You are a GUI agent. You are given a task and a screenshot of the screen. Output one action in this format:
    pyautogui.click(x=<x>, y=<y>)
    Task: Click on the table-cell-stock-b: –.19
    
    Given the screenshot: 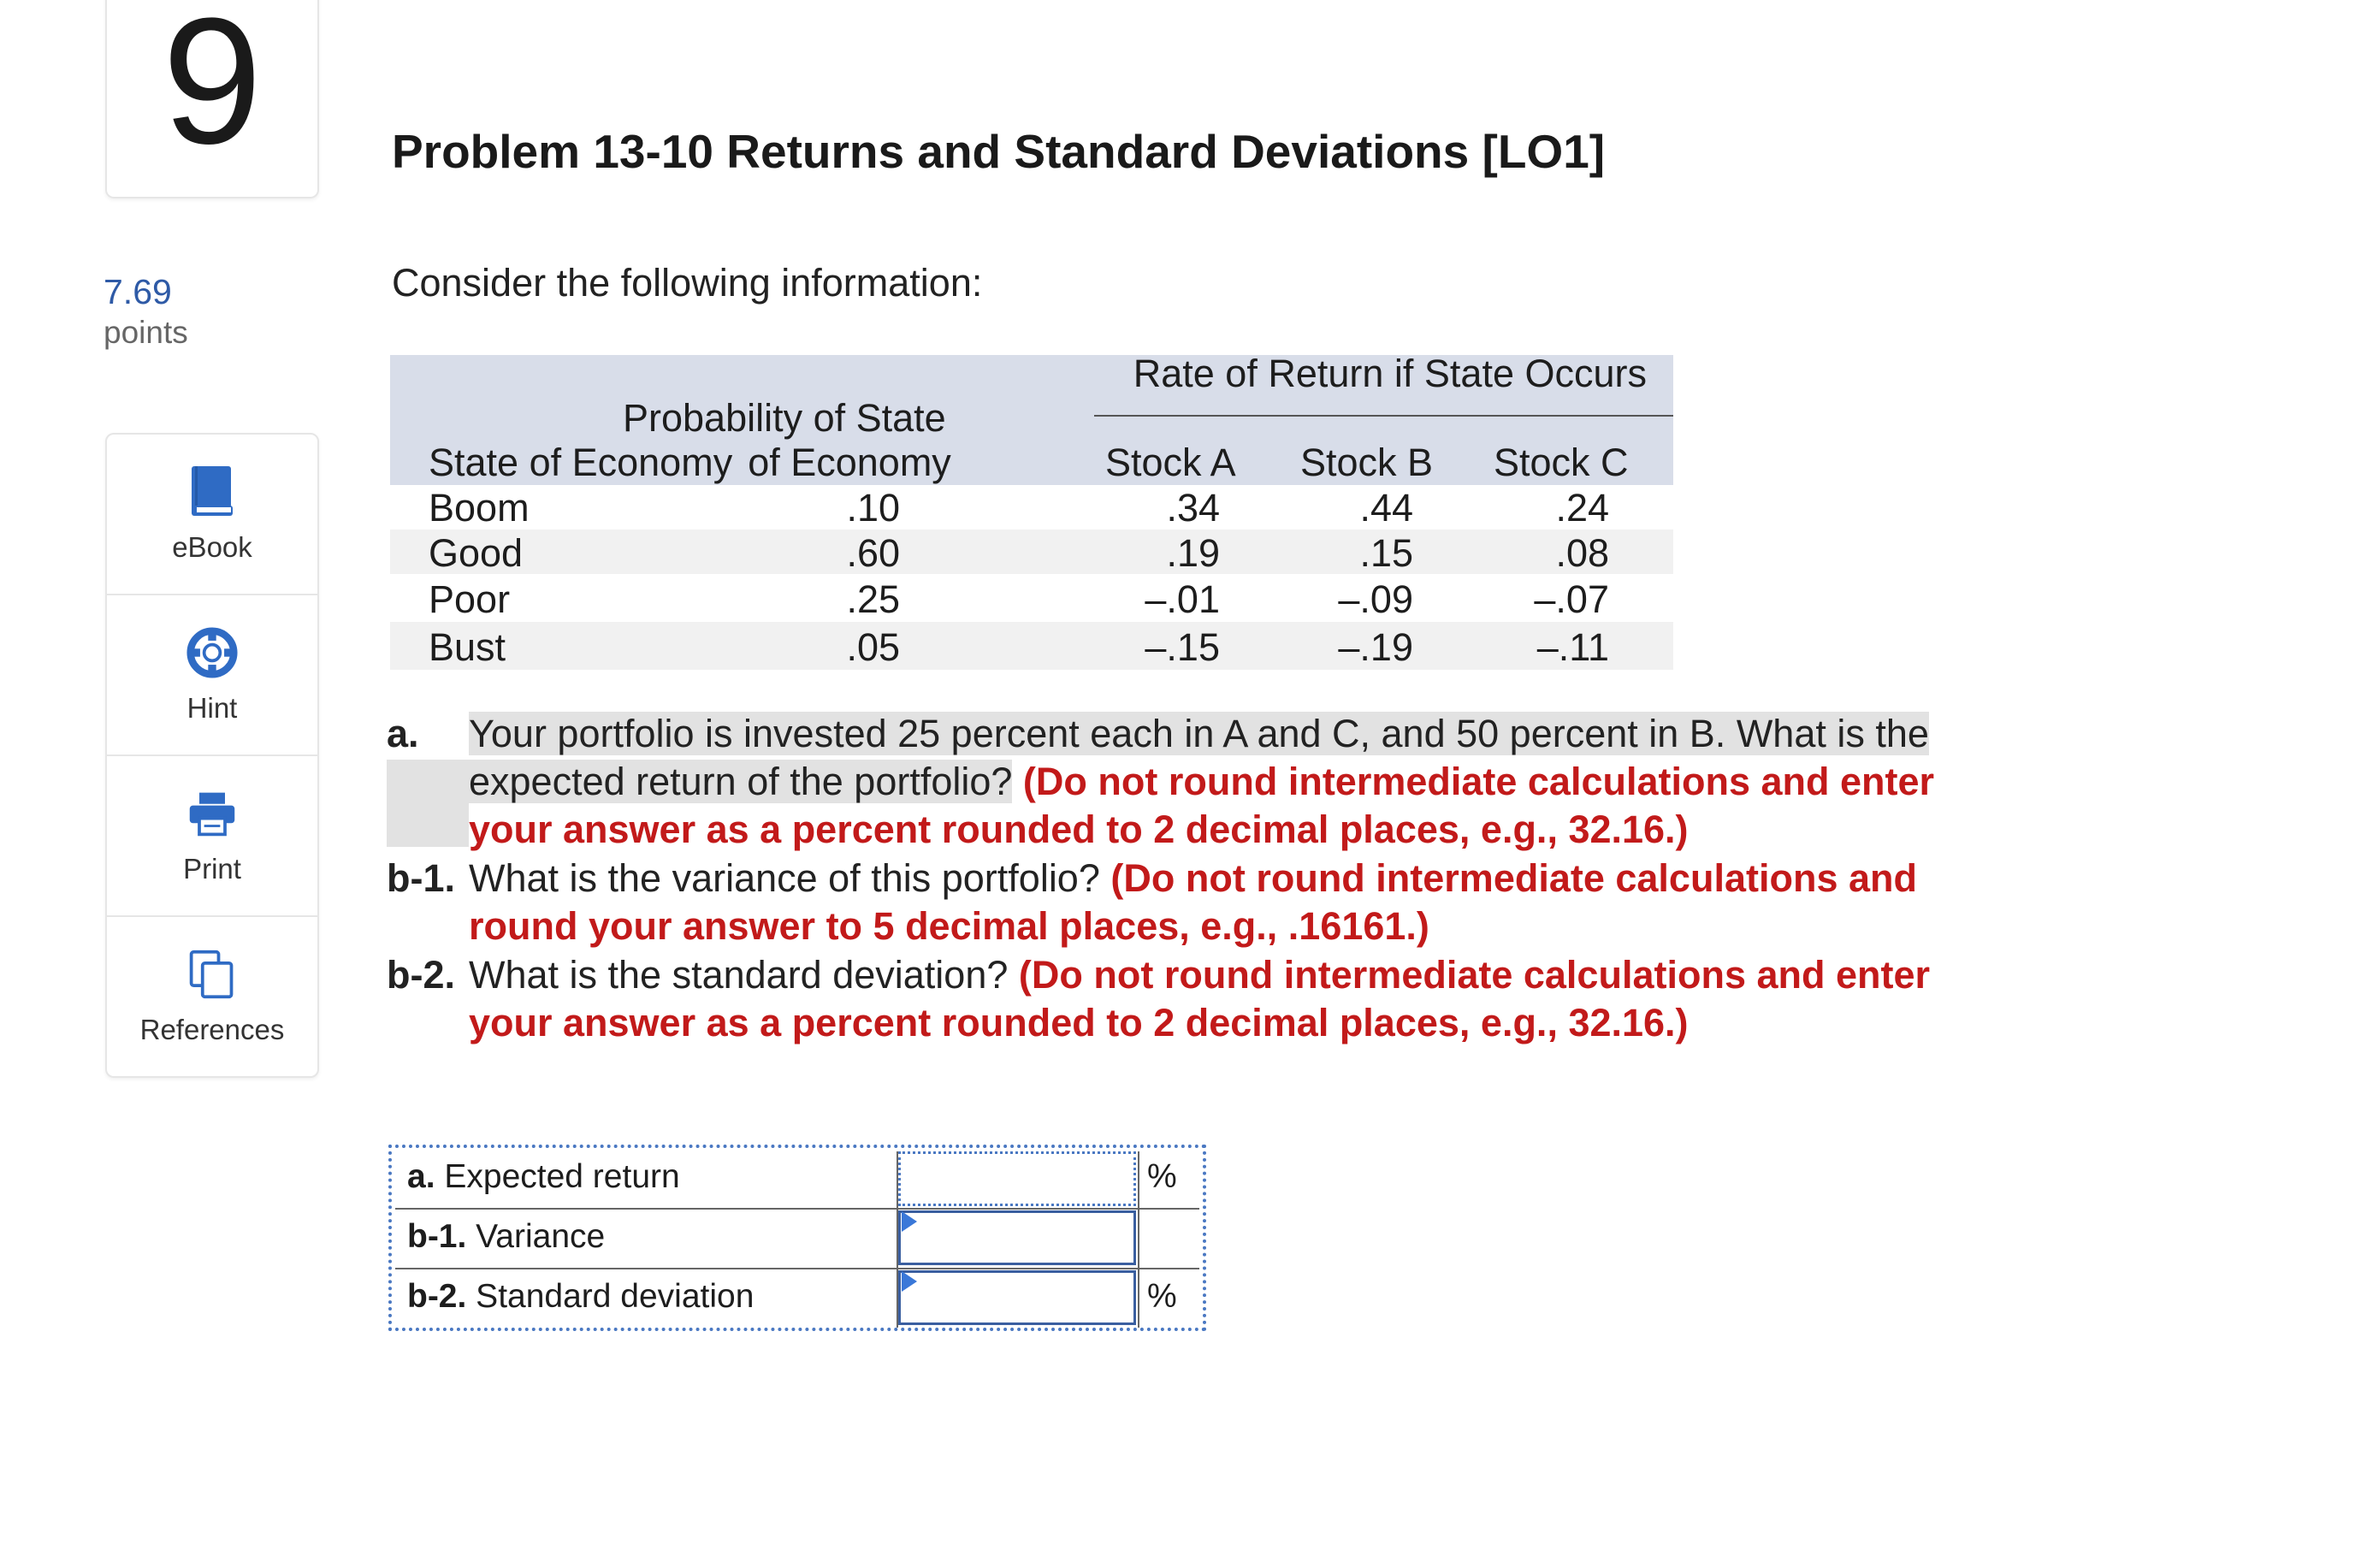 What is the action you would take?
    pyautogui.click(x=1375, y=647)
    